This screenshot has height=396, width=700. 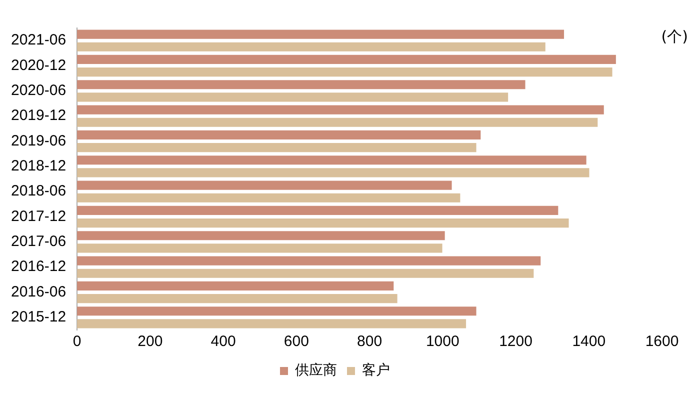 What do you see at coordinates (674, 36) in the screenshot?
I see `annotation: (个)` at bounding box center [674, 36].